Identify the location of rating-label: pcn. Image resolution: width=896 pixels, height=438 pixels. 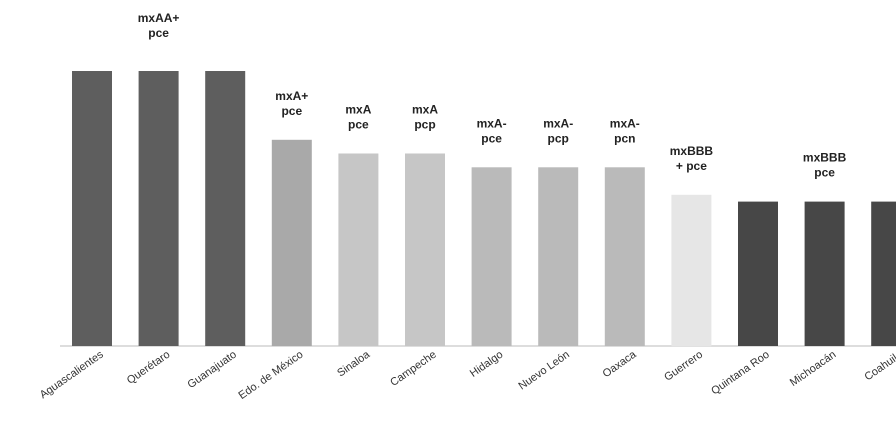
(624, 138).